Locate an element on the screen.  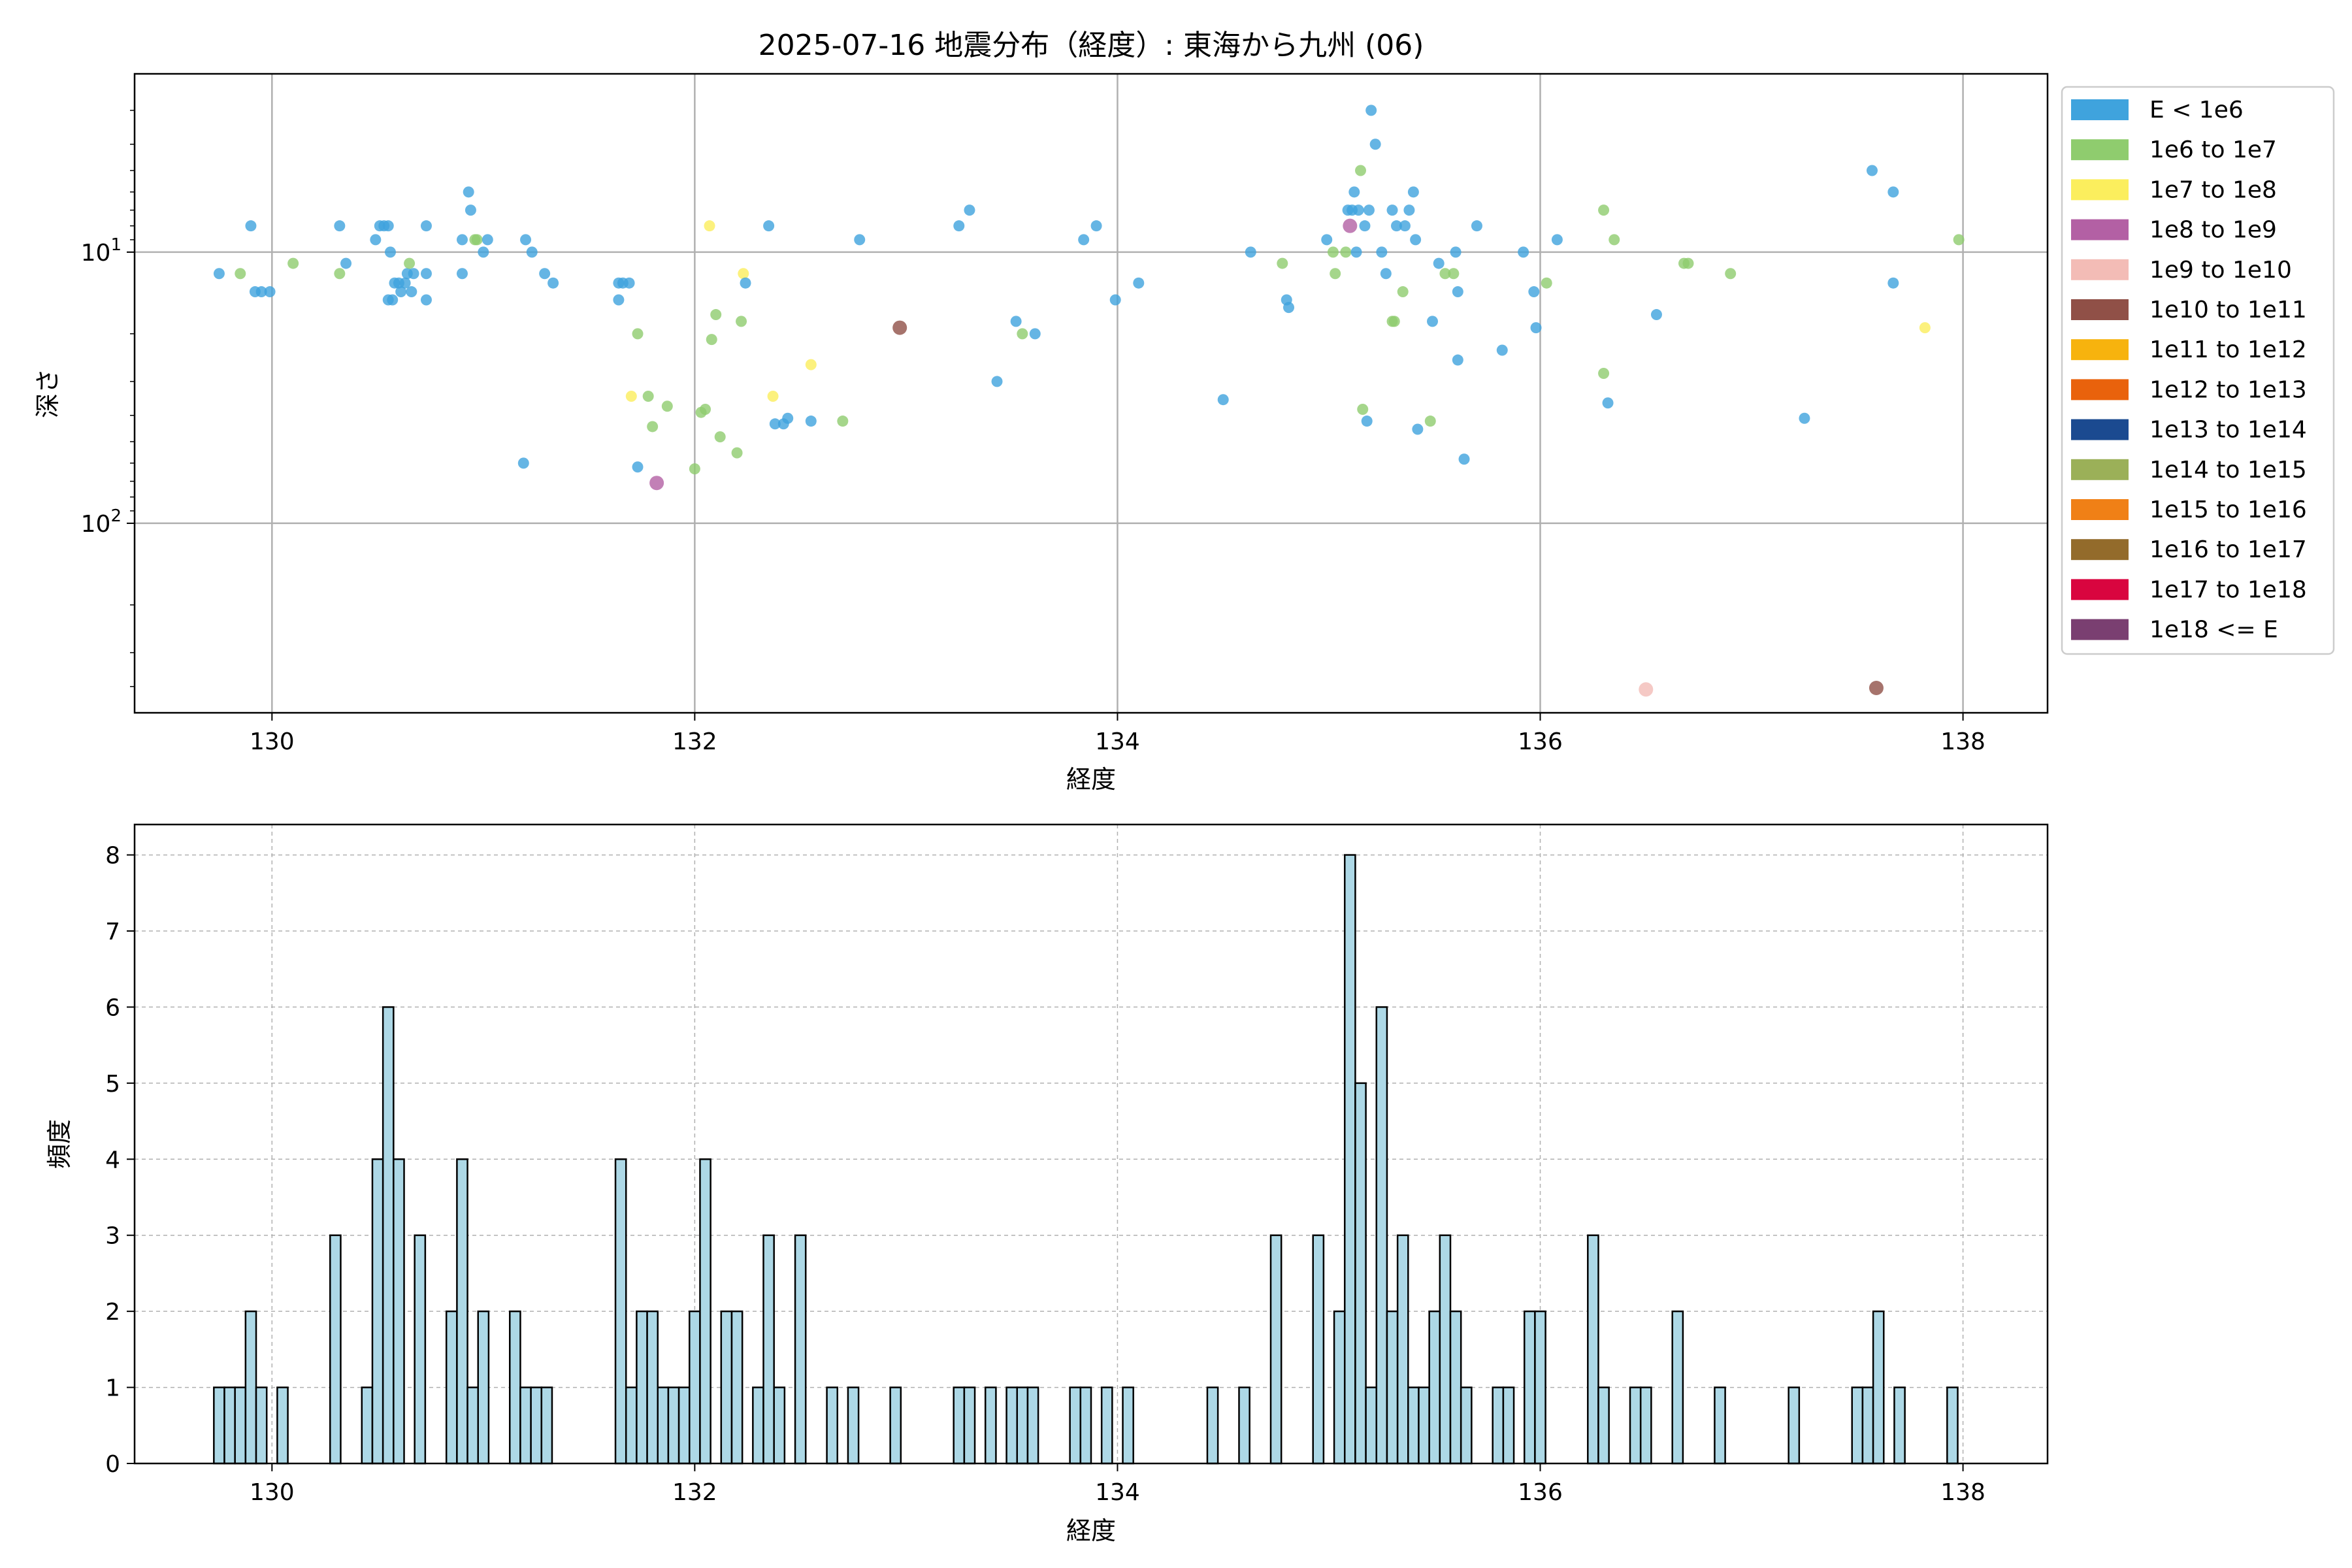
legend-label: 1e15 to 1e16 is located at coordinates (2228, 510).